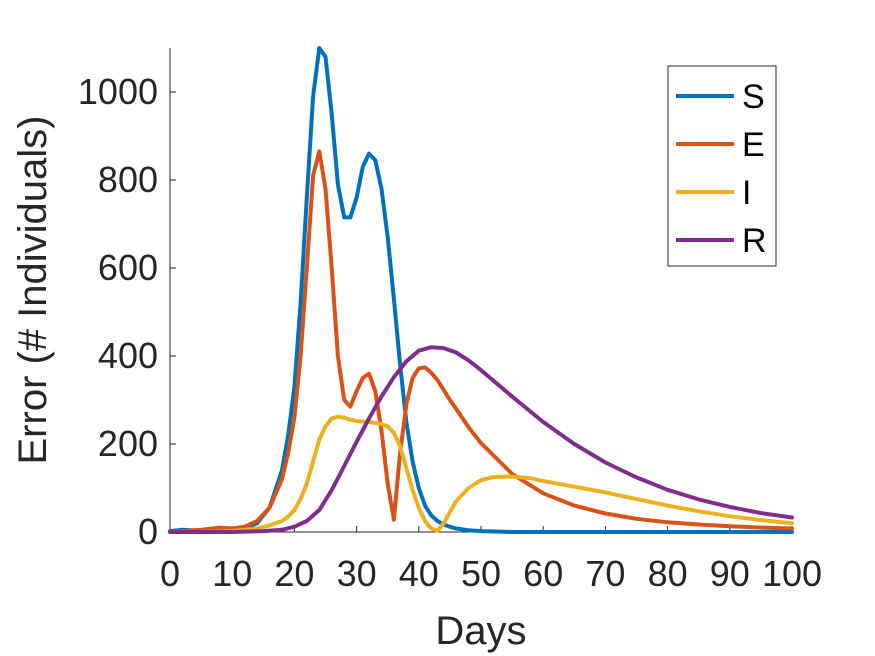  I want to click on x-tick-label: 0, so click(170, 573).